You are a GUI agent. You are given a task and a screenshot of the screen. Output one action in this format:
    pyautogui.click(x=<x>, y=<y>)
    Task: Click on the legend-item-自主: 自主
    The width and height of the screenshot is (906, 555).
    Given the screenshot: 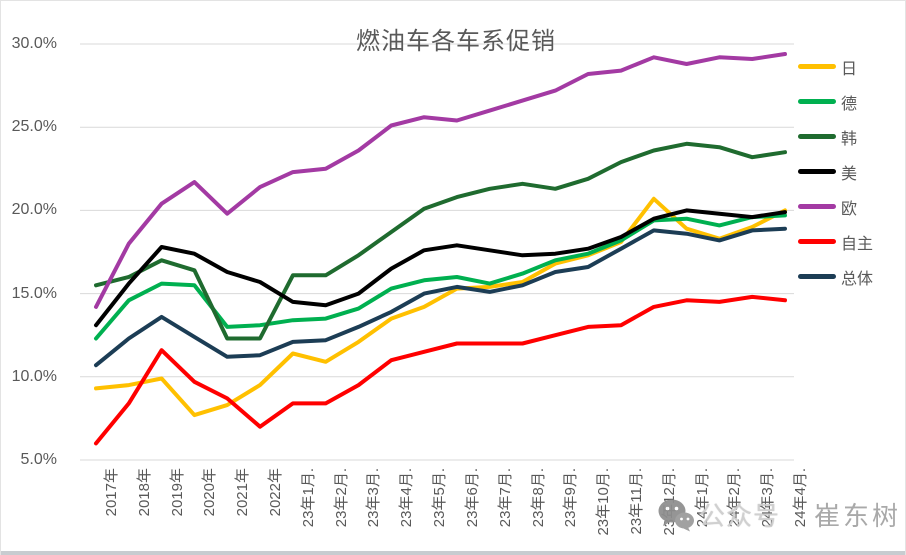 What is the action you would take?
    pyautogui.click(x=851, y=241)
    